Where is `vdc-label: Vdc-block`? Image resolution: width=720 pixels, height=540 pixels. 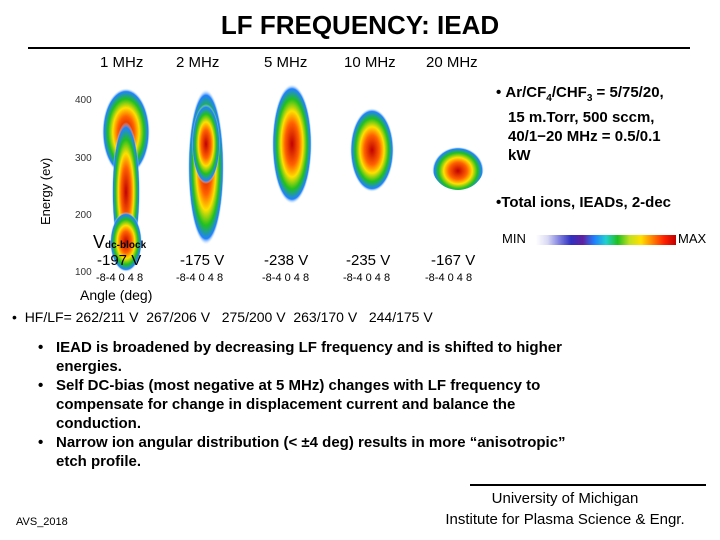 vdc-label: Vdc-block is located at coordinates (120, 242).